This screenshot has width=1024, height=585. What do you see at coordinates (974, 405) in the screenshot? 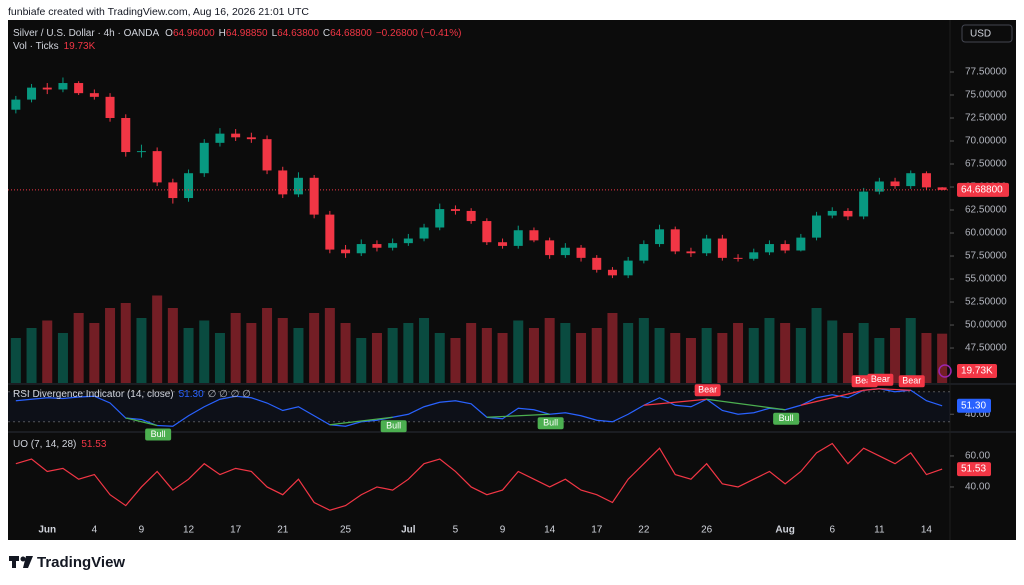
I see `rsi-last-box` at bounding box center [974, 405].